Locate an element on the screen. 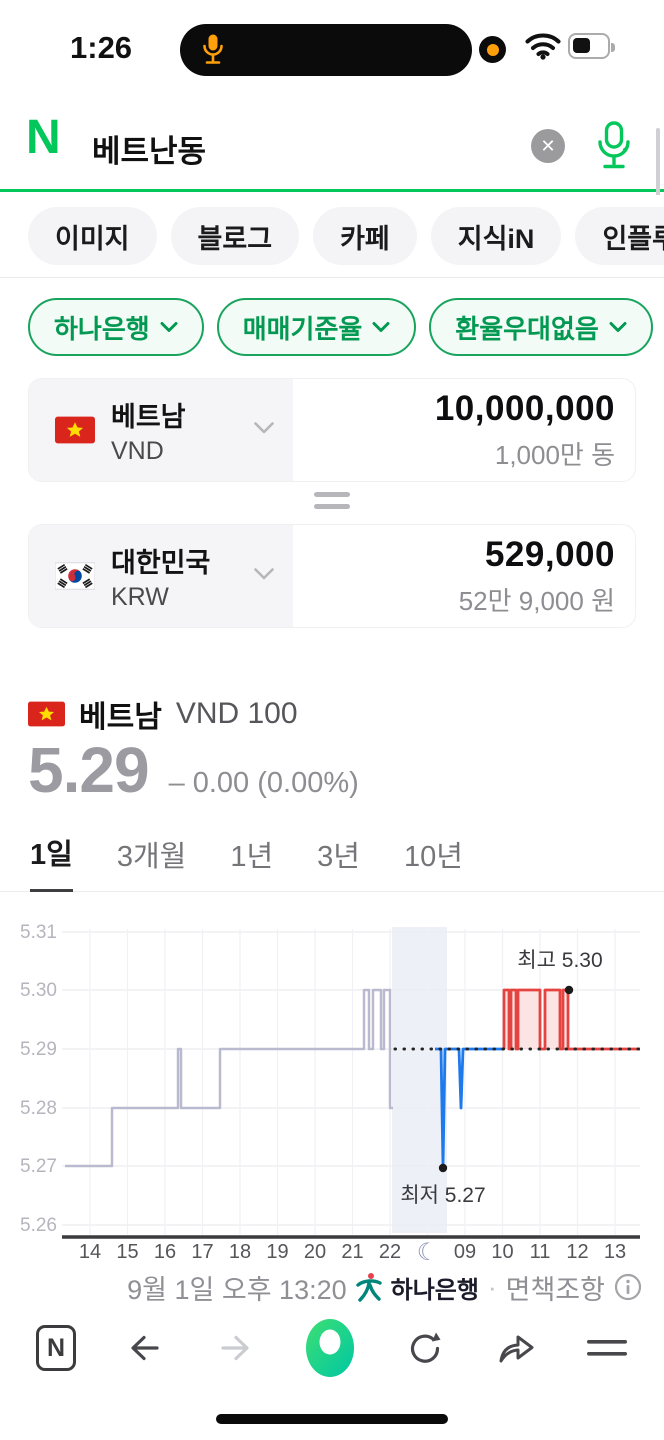  amount-from-read: 1,000만 동 is located at coordinates (554, 454).